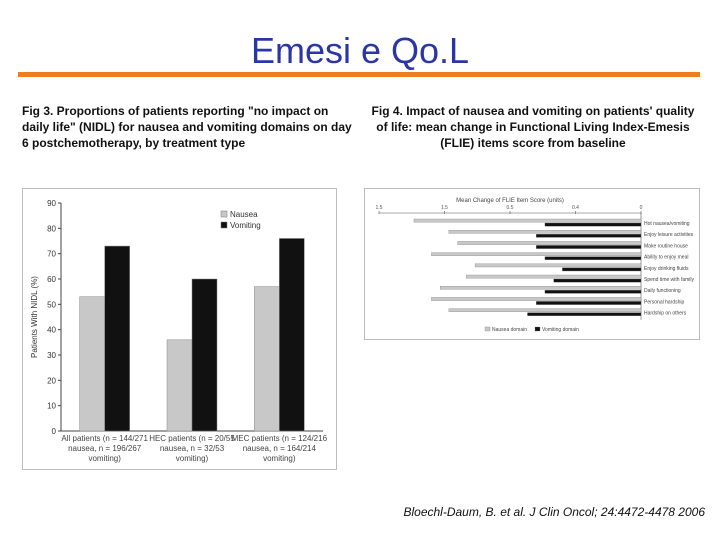 The image size is (720, 540). Describe the element at coordinates (34, 317) in the screenshot. I see `y-axis-label: Patients With NIDL (%)` at that location.